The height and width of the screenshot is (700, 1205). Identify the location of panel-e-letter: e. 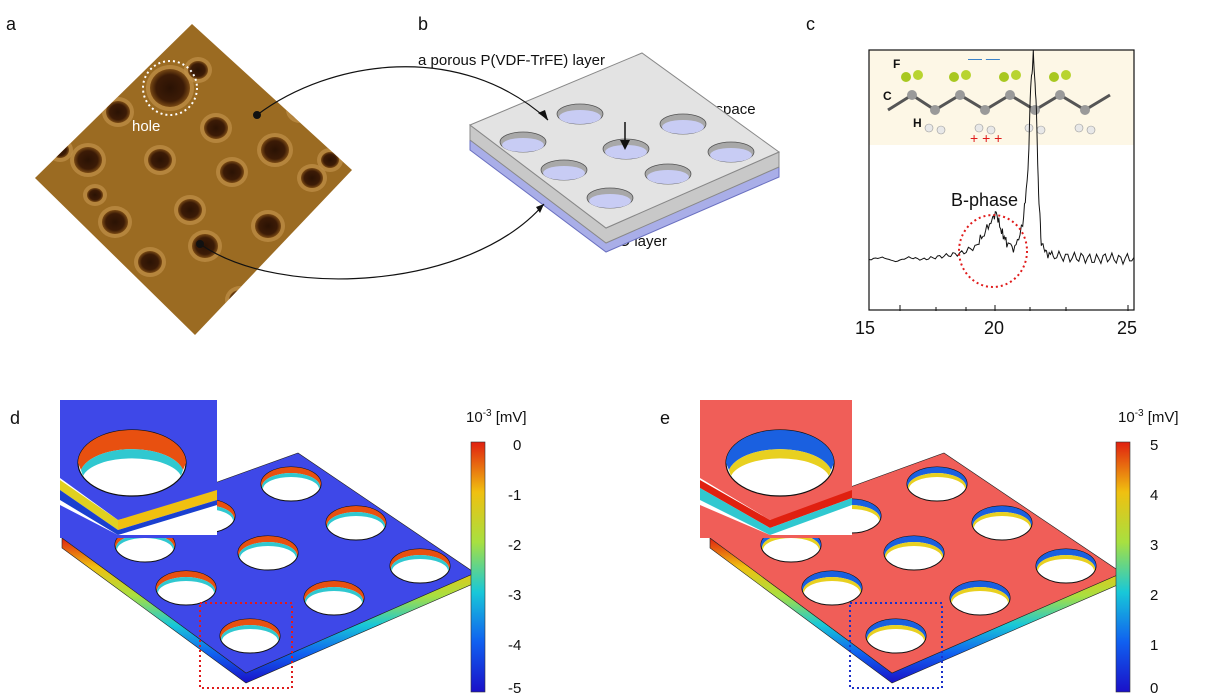
(665, 418).